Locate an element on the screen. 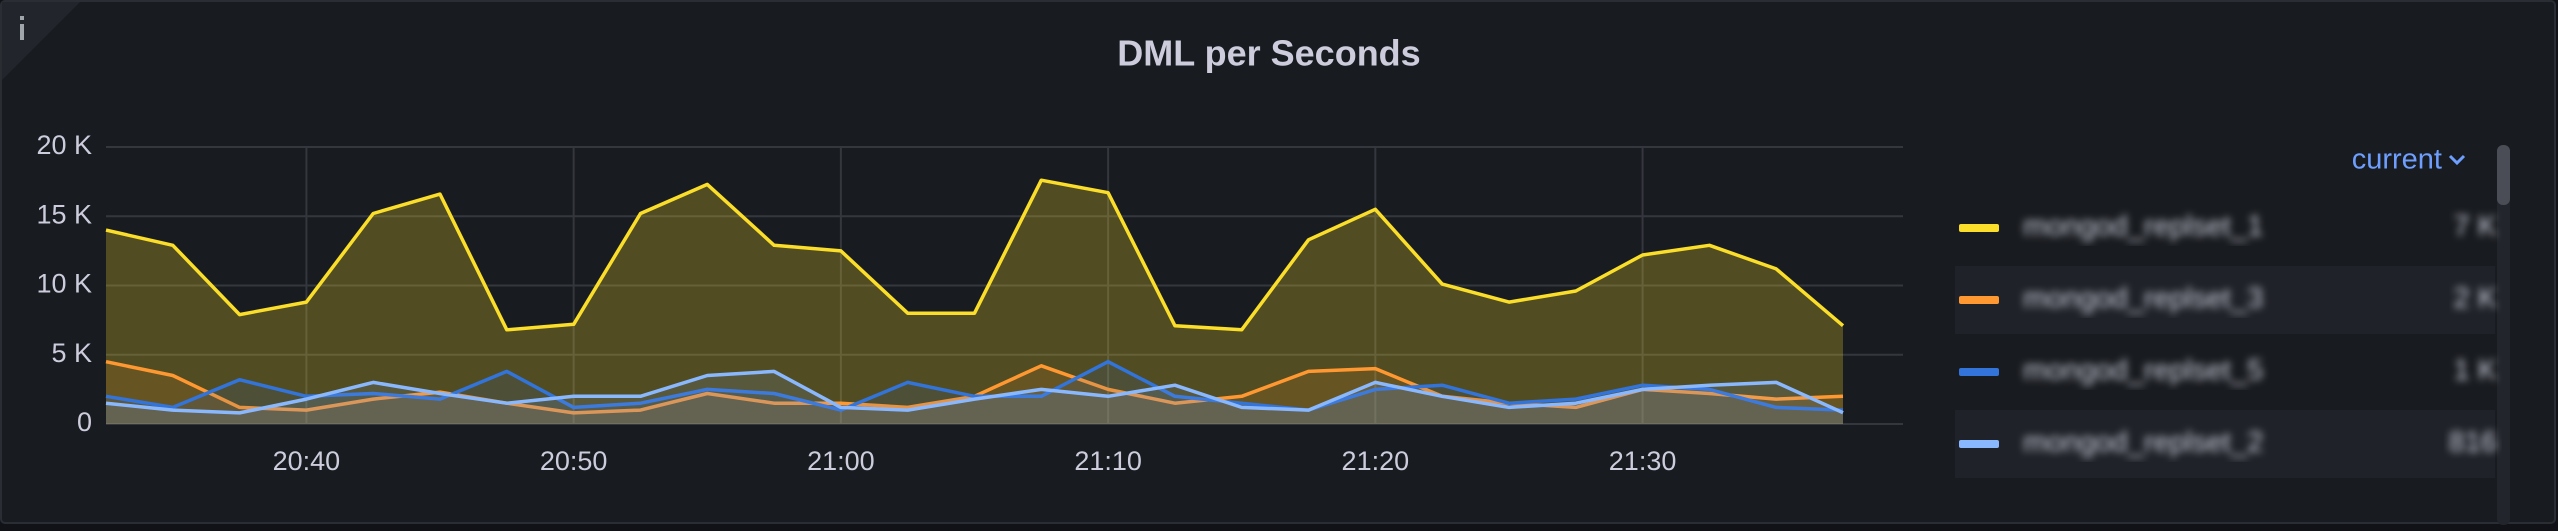 The width and height of the screenshot is (2558, 531). info-icon is located at coordinates (22, 32).